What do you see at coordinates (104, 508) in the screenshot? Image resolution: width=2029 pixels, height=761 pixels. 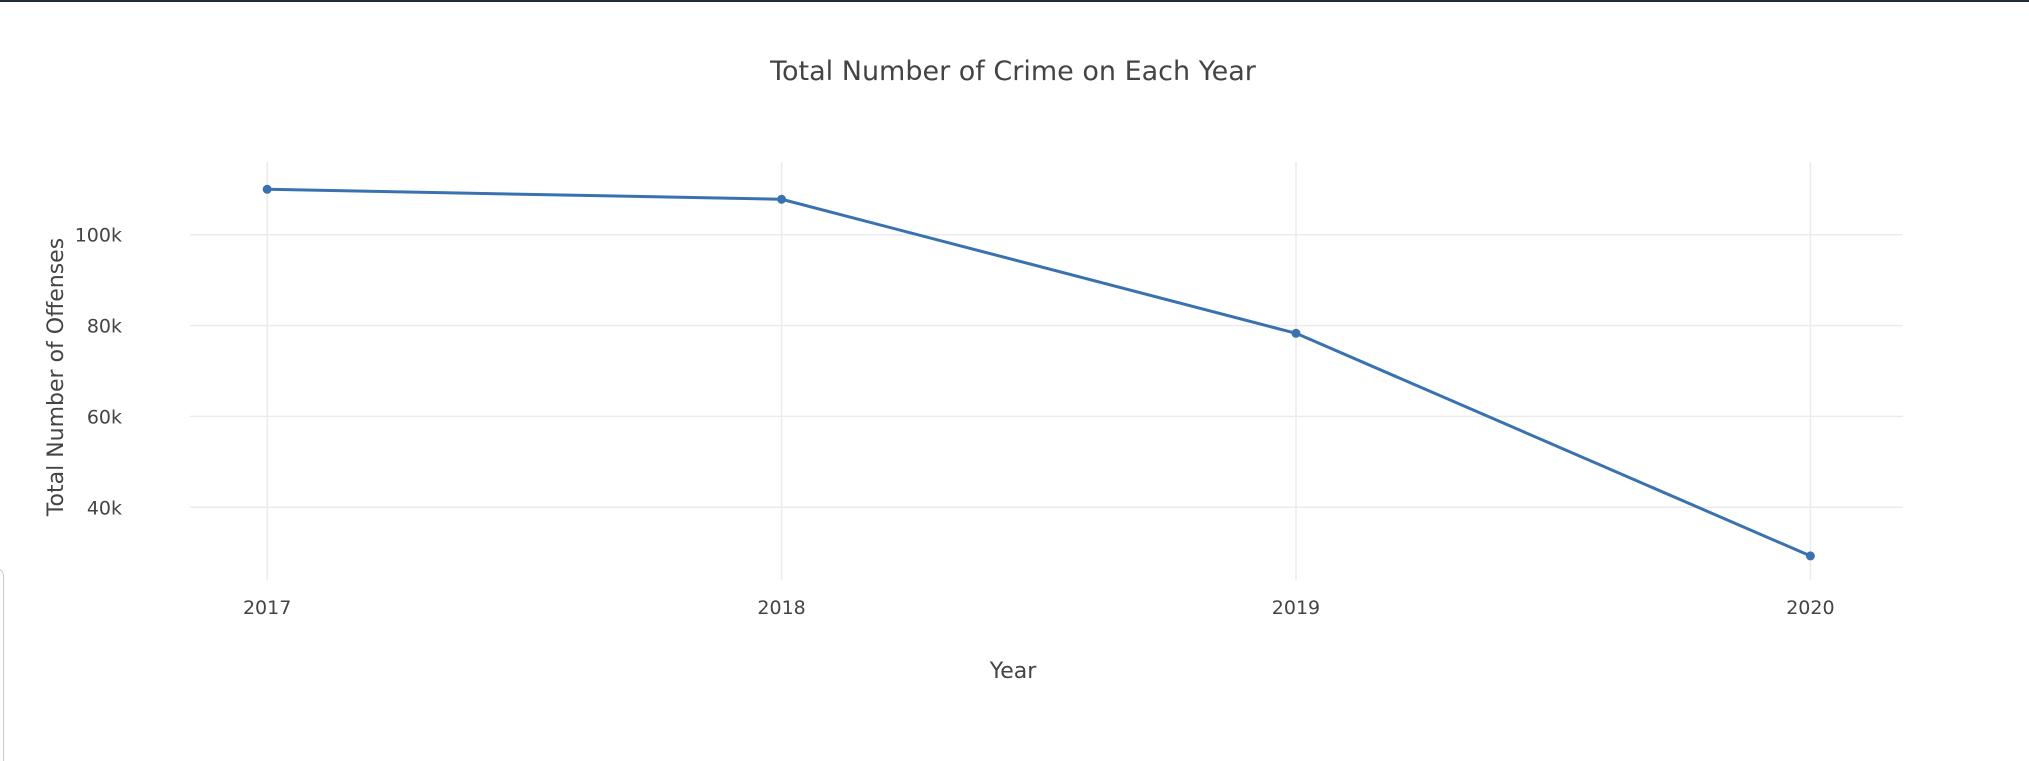 I see `y-tick-label: 40k` at bounding box center [104, 508].